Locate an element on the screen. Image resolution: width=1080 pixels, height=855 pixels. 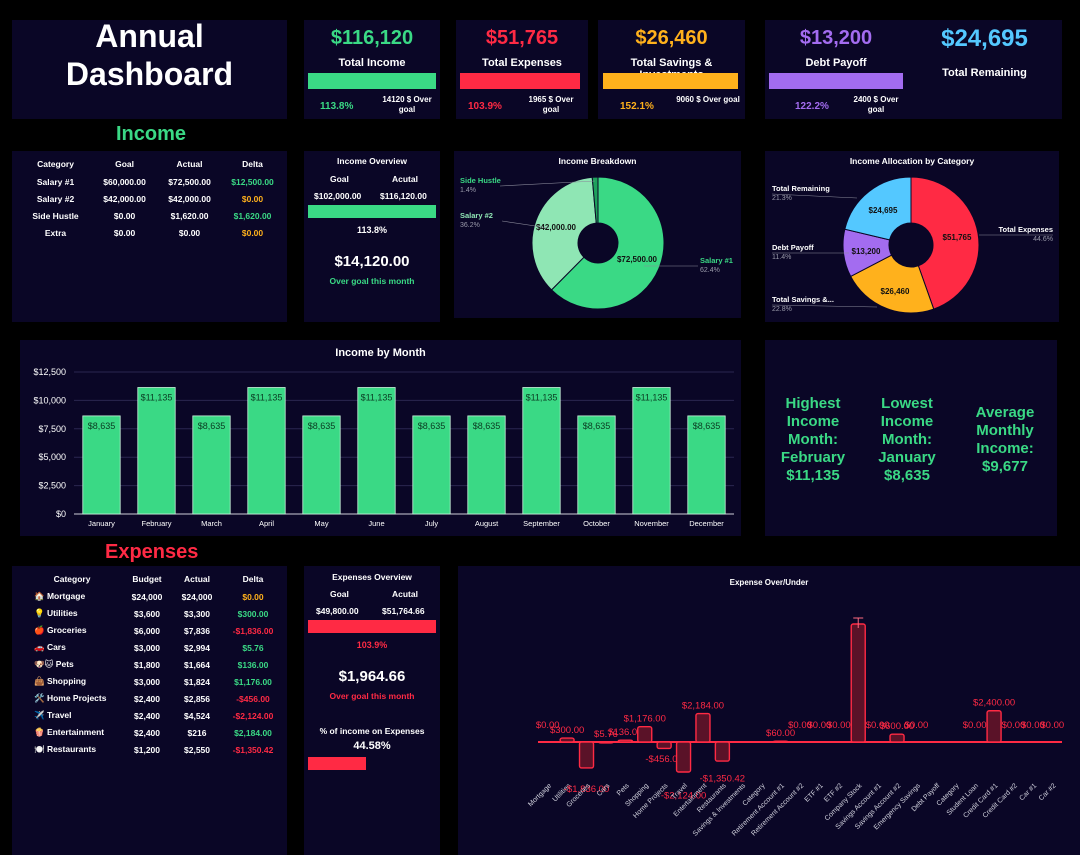
table-row: Side Hustle $0.00 $1,620.00 $1,620.00 is located at coordinates (152, 215).